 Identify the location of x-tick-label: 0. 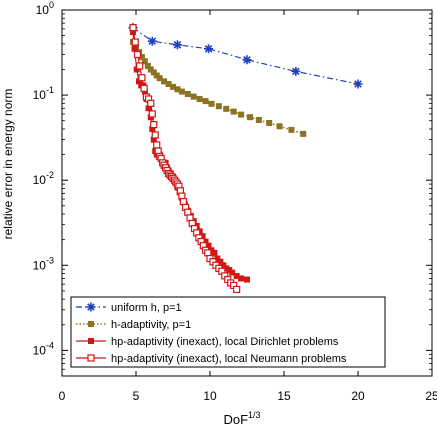
(62, 396).